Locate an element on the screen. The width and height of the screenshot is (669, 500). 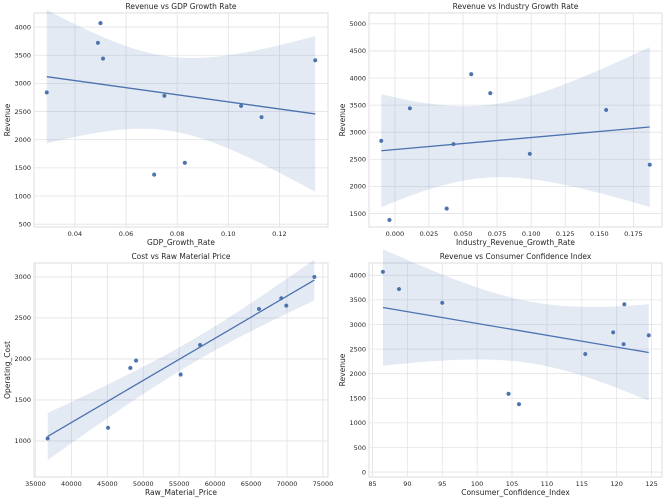
x-tick-label: 110 is located at coordinates (547, 484).